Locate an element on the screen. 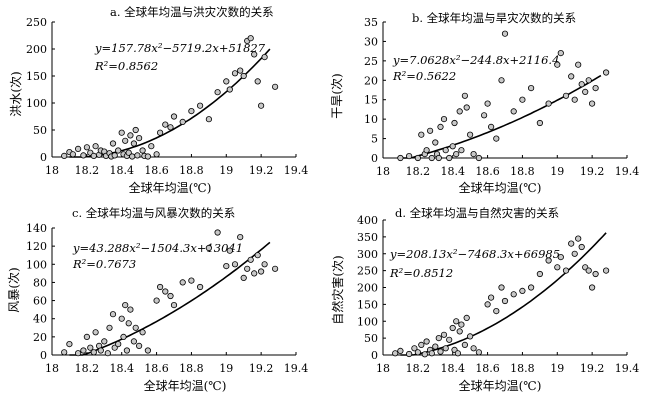 This screenshot has height=404, width=650. fit-equation: y=7.0628x²−244.8x+2116.4 is located at coordinates (475, 60).